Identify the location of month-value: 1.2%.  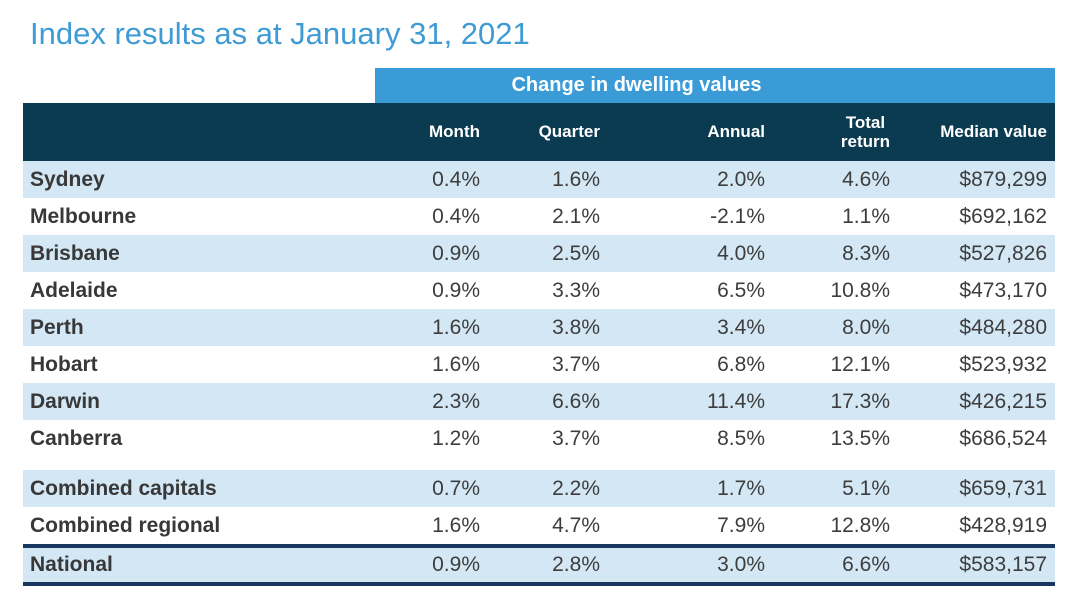
(456, 438).